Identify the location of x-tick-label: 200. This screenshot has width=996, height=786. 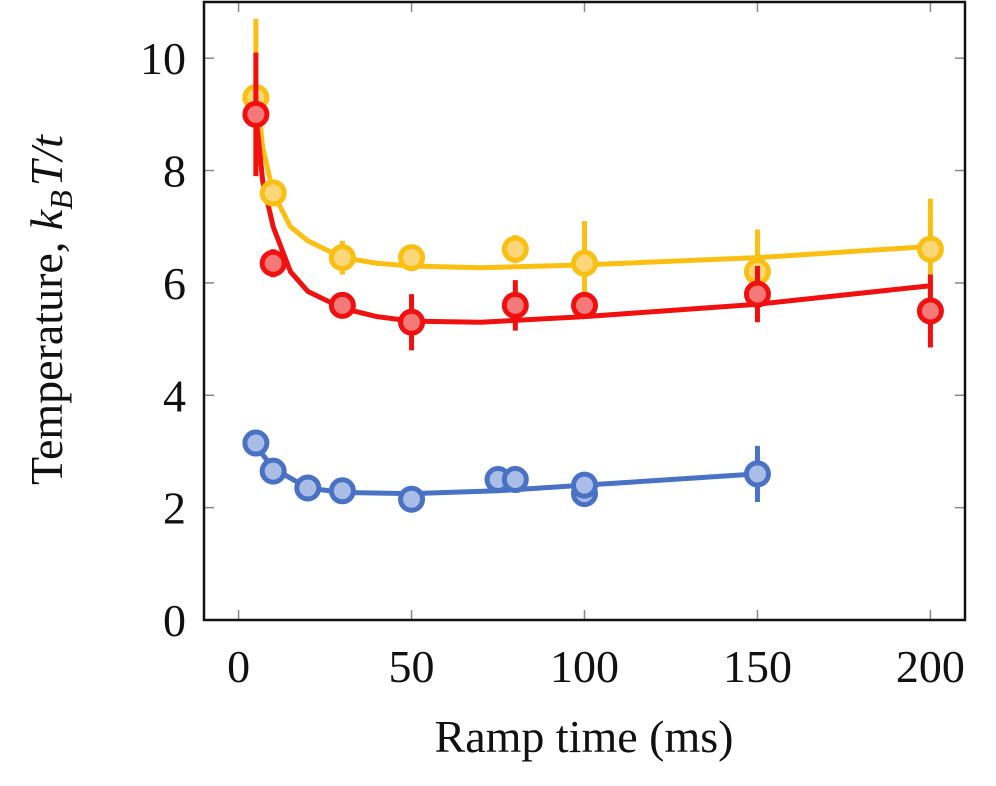
(930, 666).